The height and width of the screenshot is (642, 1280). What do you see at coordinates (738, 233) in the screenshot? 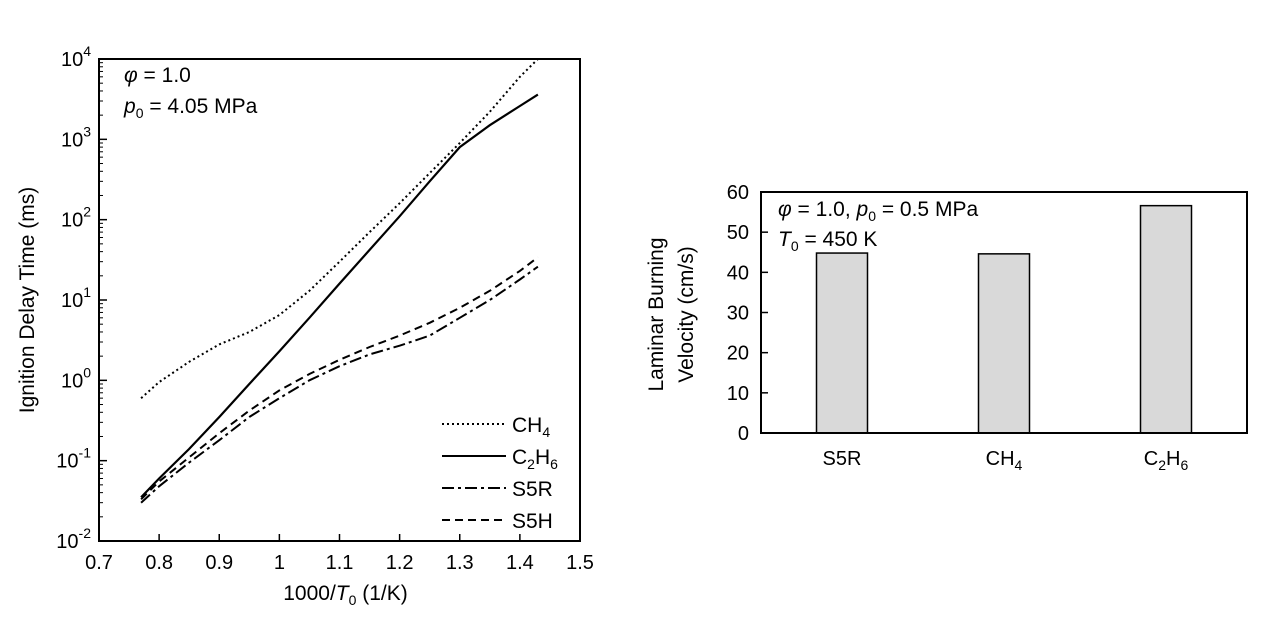
I see `y-tick-label: 50` at bounding box center [738, 233].